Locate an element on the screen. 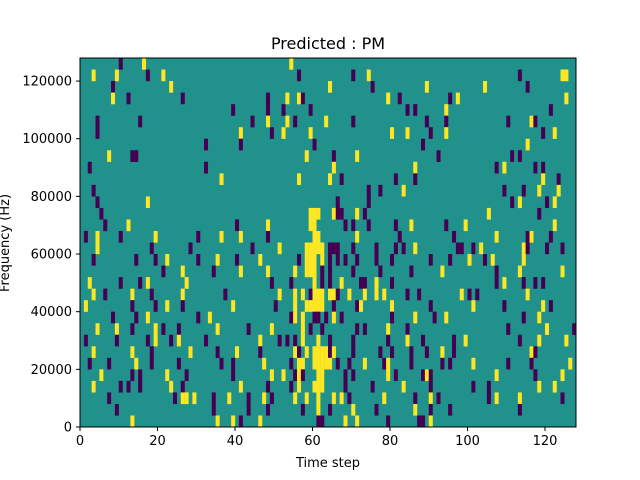 This screenshot has width=640, height=480. y-tick-label: 120000 is located at coordinates (47, 82).